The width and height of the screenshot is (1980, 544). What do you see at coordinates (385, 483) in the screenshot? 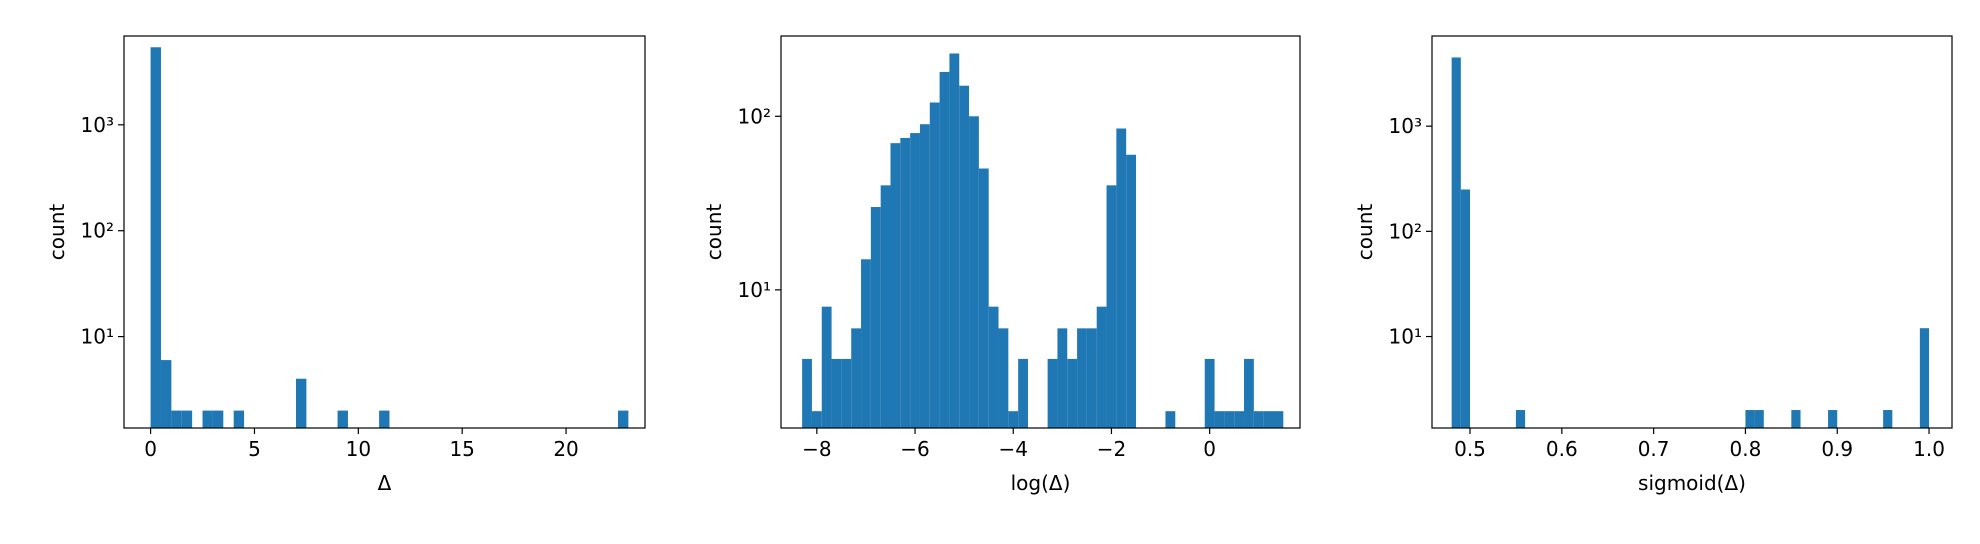
I see `x-axis-label: Δ` at bounding box center [385, 483].